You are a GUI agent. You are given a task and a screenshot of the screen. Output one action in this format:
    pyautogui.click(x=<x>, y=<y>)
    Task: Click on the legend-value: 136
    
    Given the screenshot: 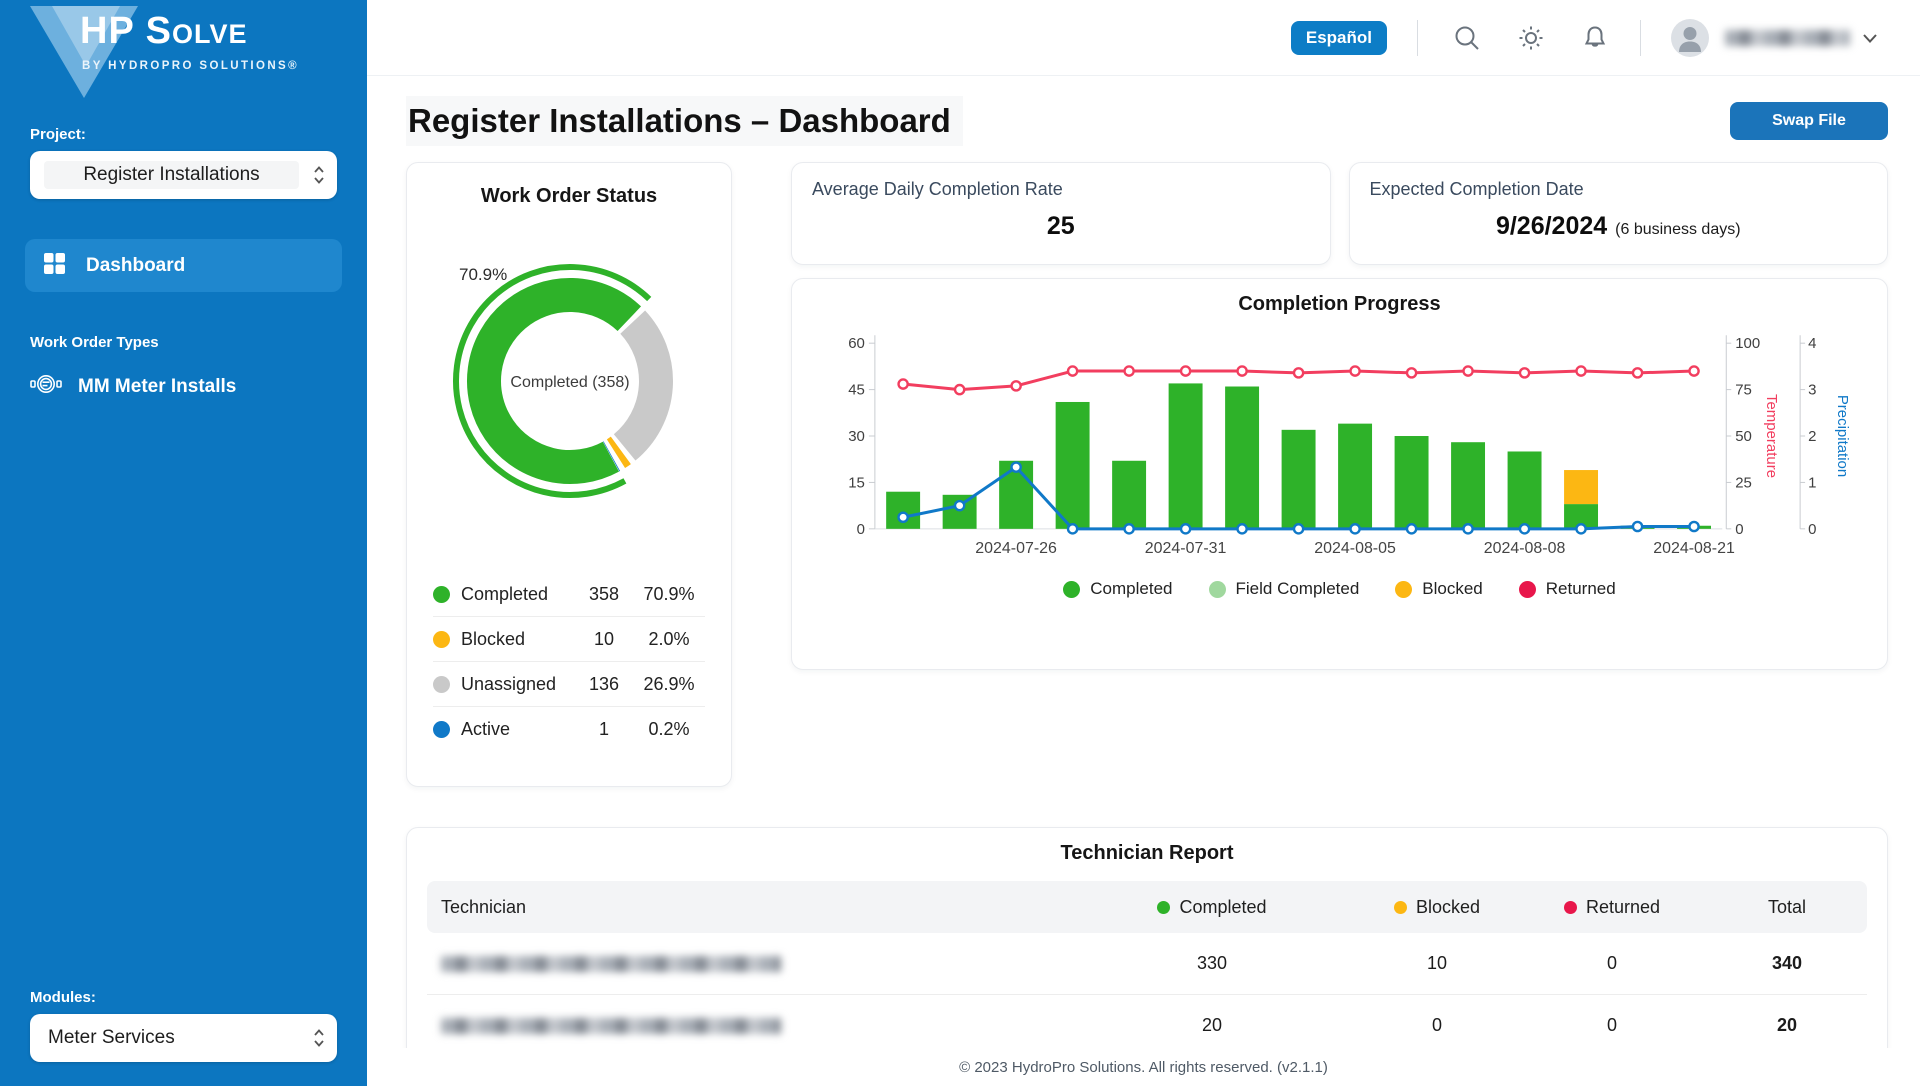 What is the action you would take?
    pyautogui.click(x=604, y=683)
    